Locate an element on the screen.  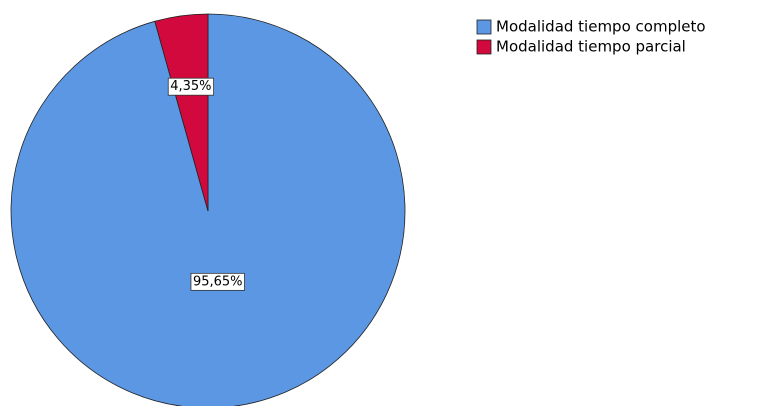
pie-slice is located at coordinates (181, 112).